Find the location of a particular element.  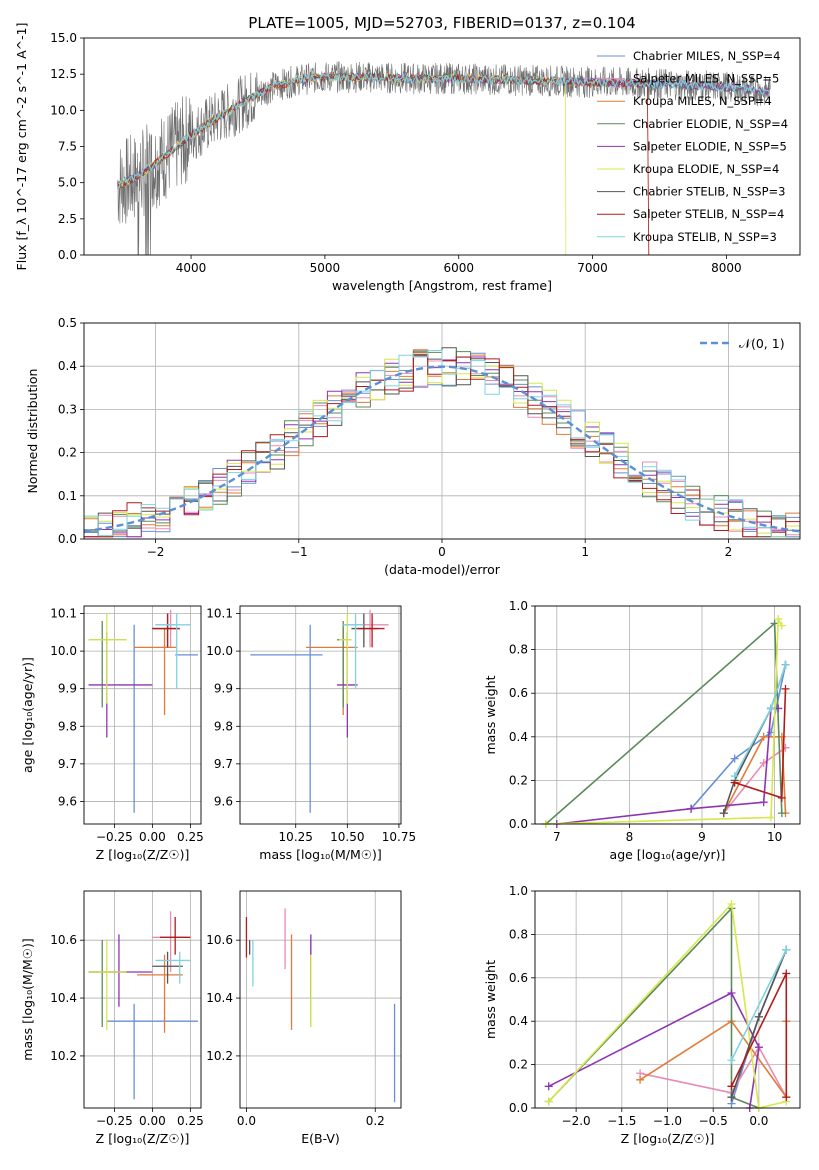

x-tick-label: −1.0 is located at coordinates (667, 1121).